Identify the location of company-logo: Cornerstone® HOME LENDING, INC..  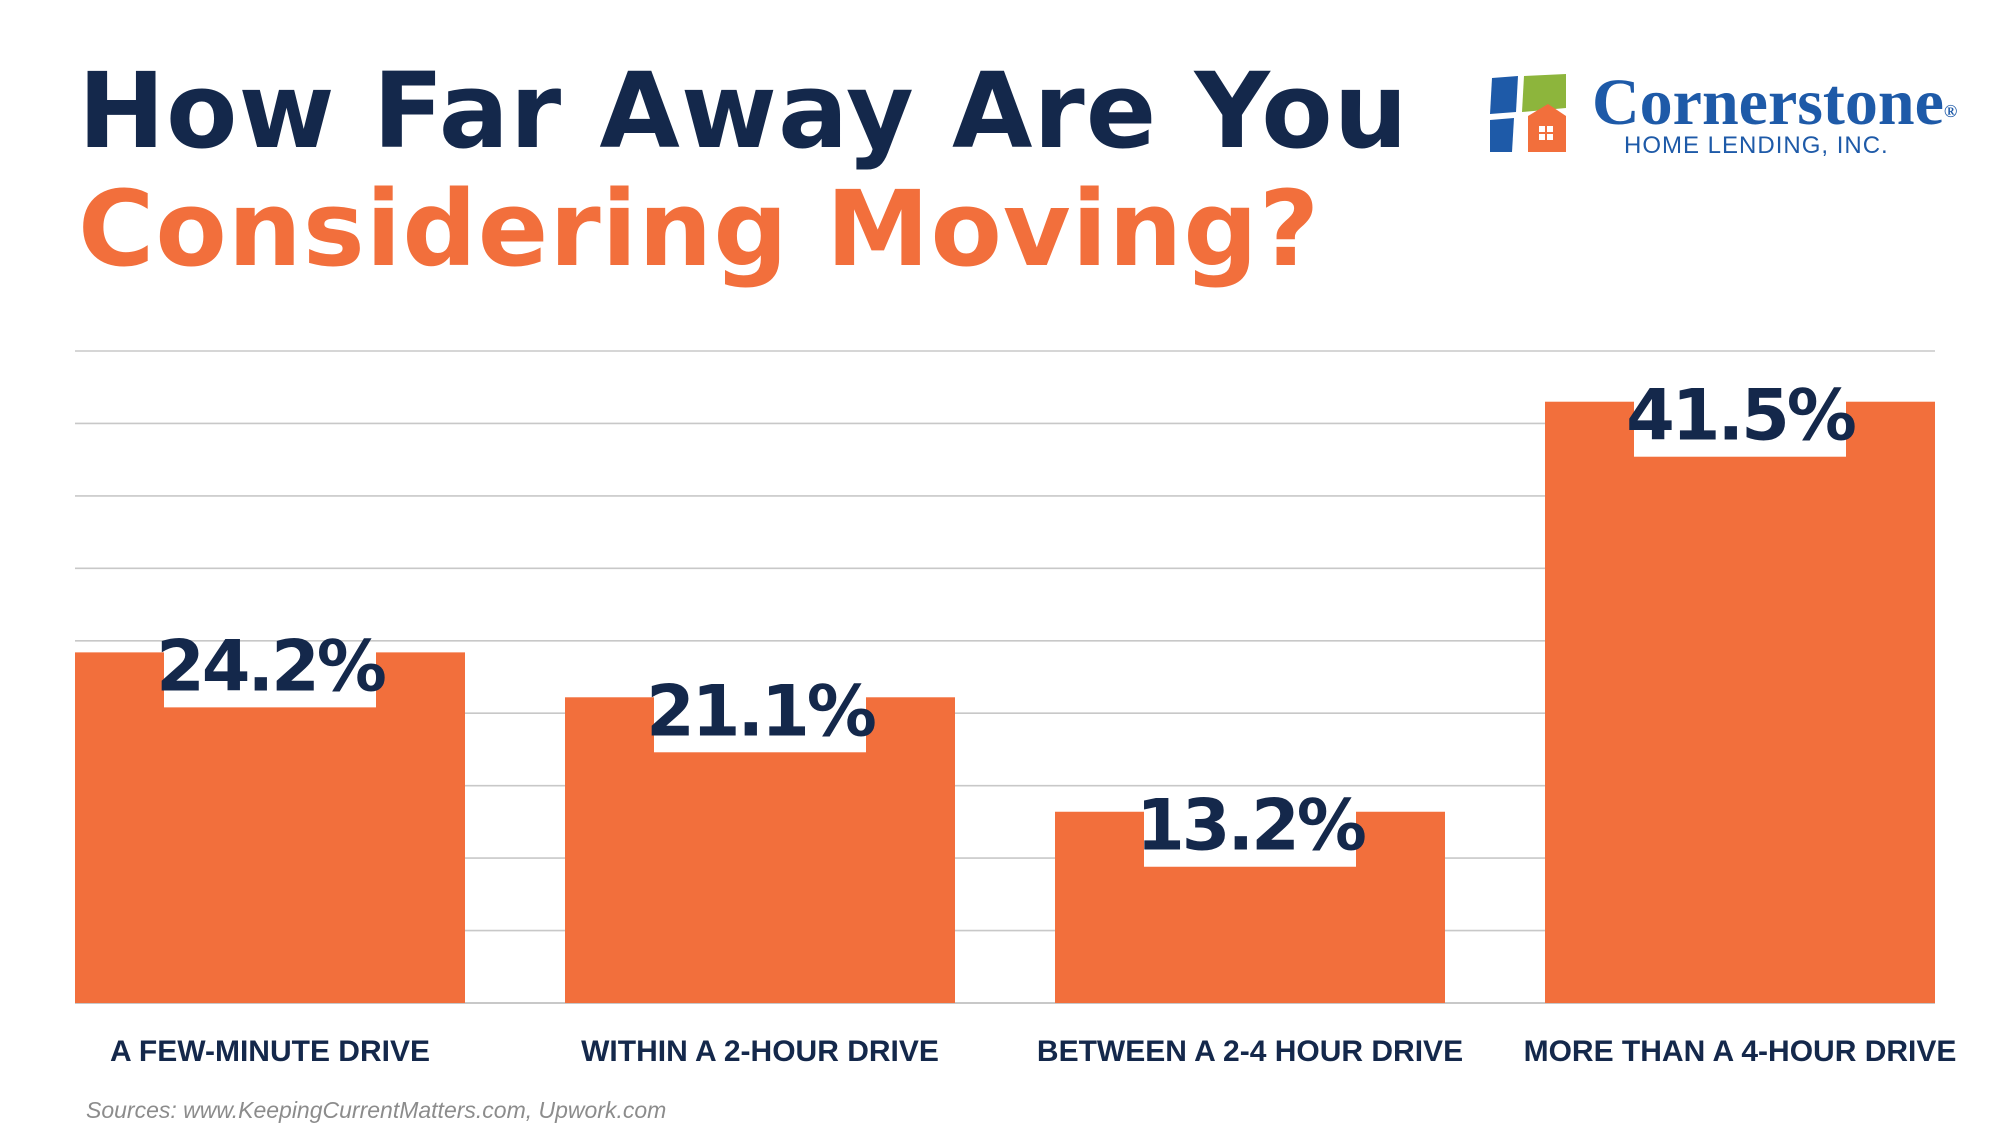
(1723, 116).